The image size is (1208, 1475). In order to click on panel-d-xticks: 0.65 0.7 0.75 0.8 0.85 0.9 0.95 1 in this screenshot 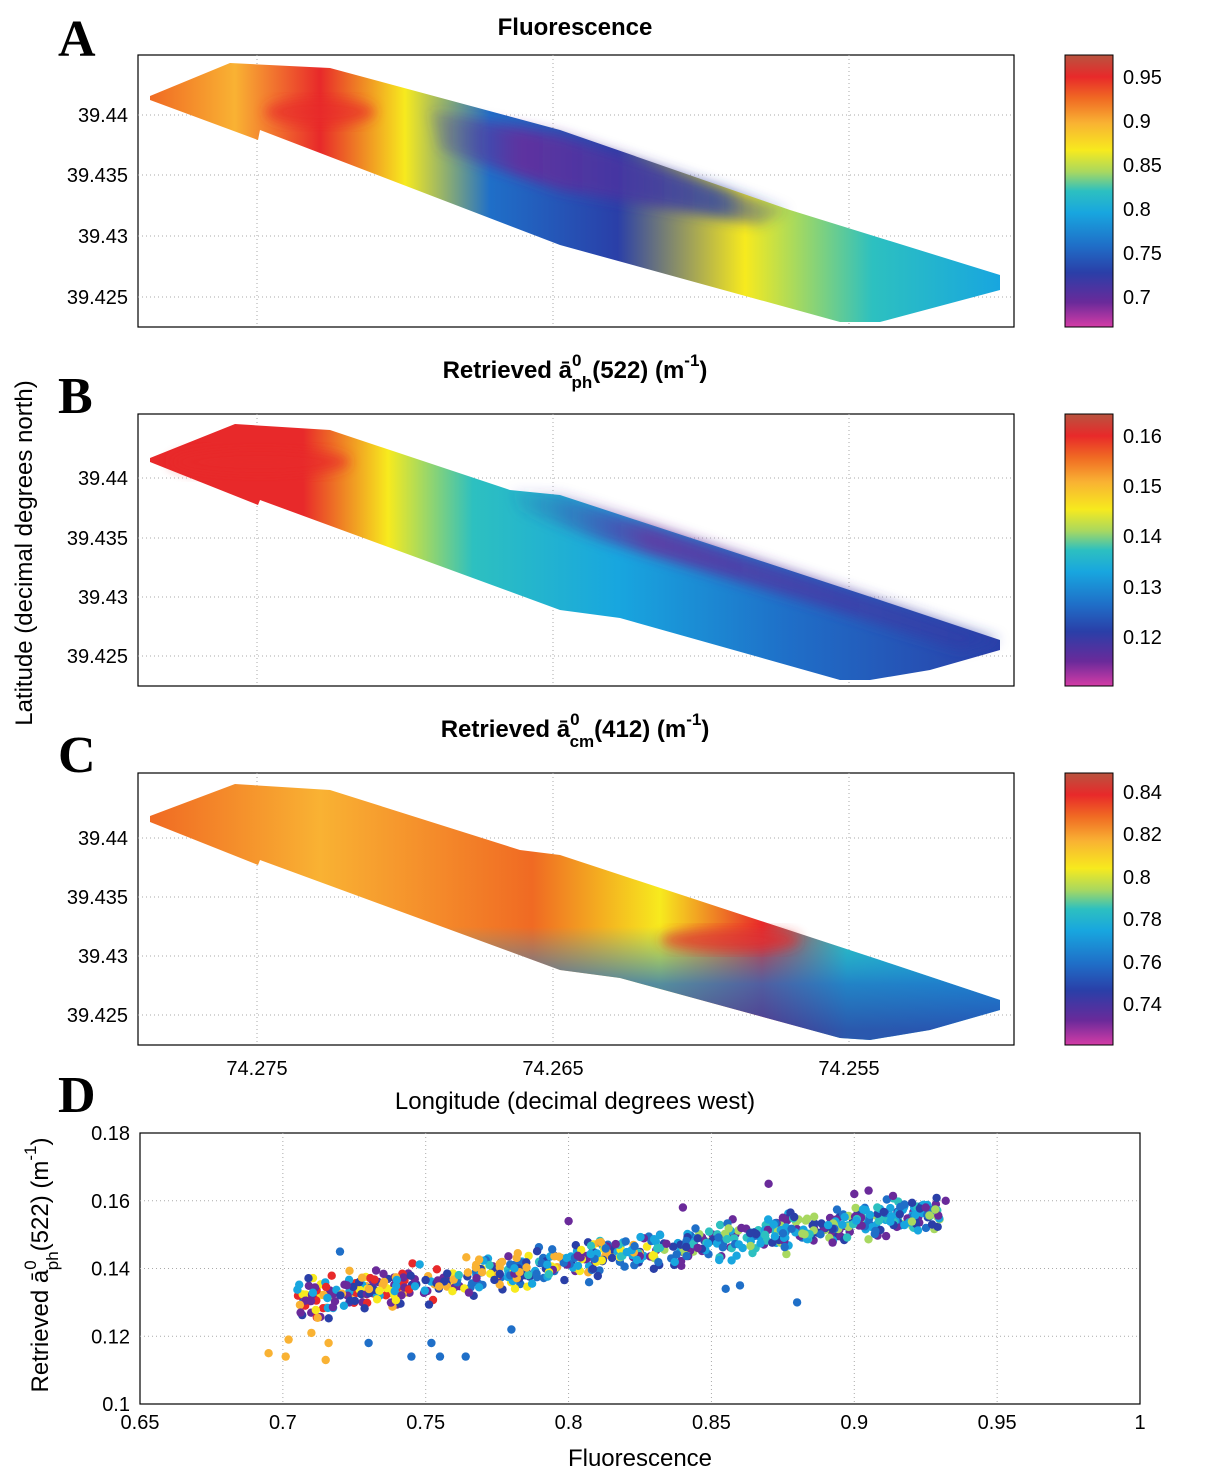, I will do `click(633, 1423)`.